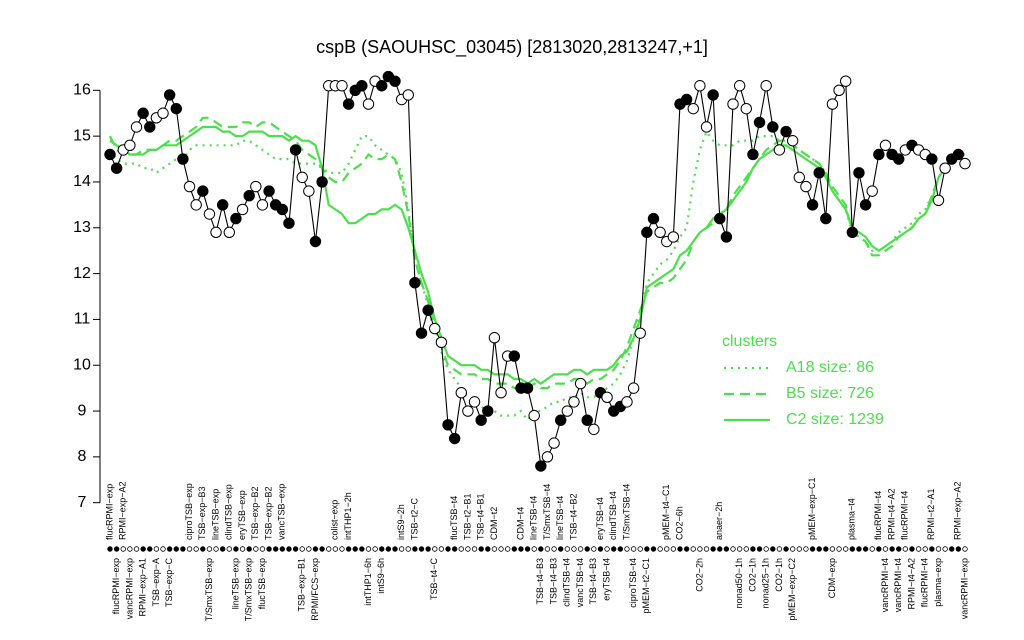  I want to click on legend-label: A18 size: 86, so click(830, 367).